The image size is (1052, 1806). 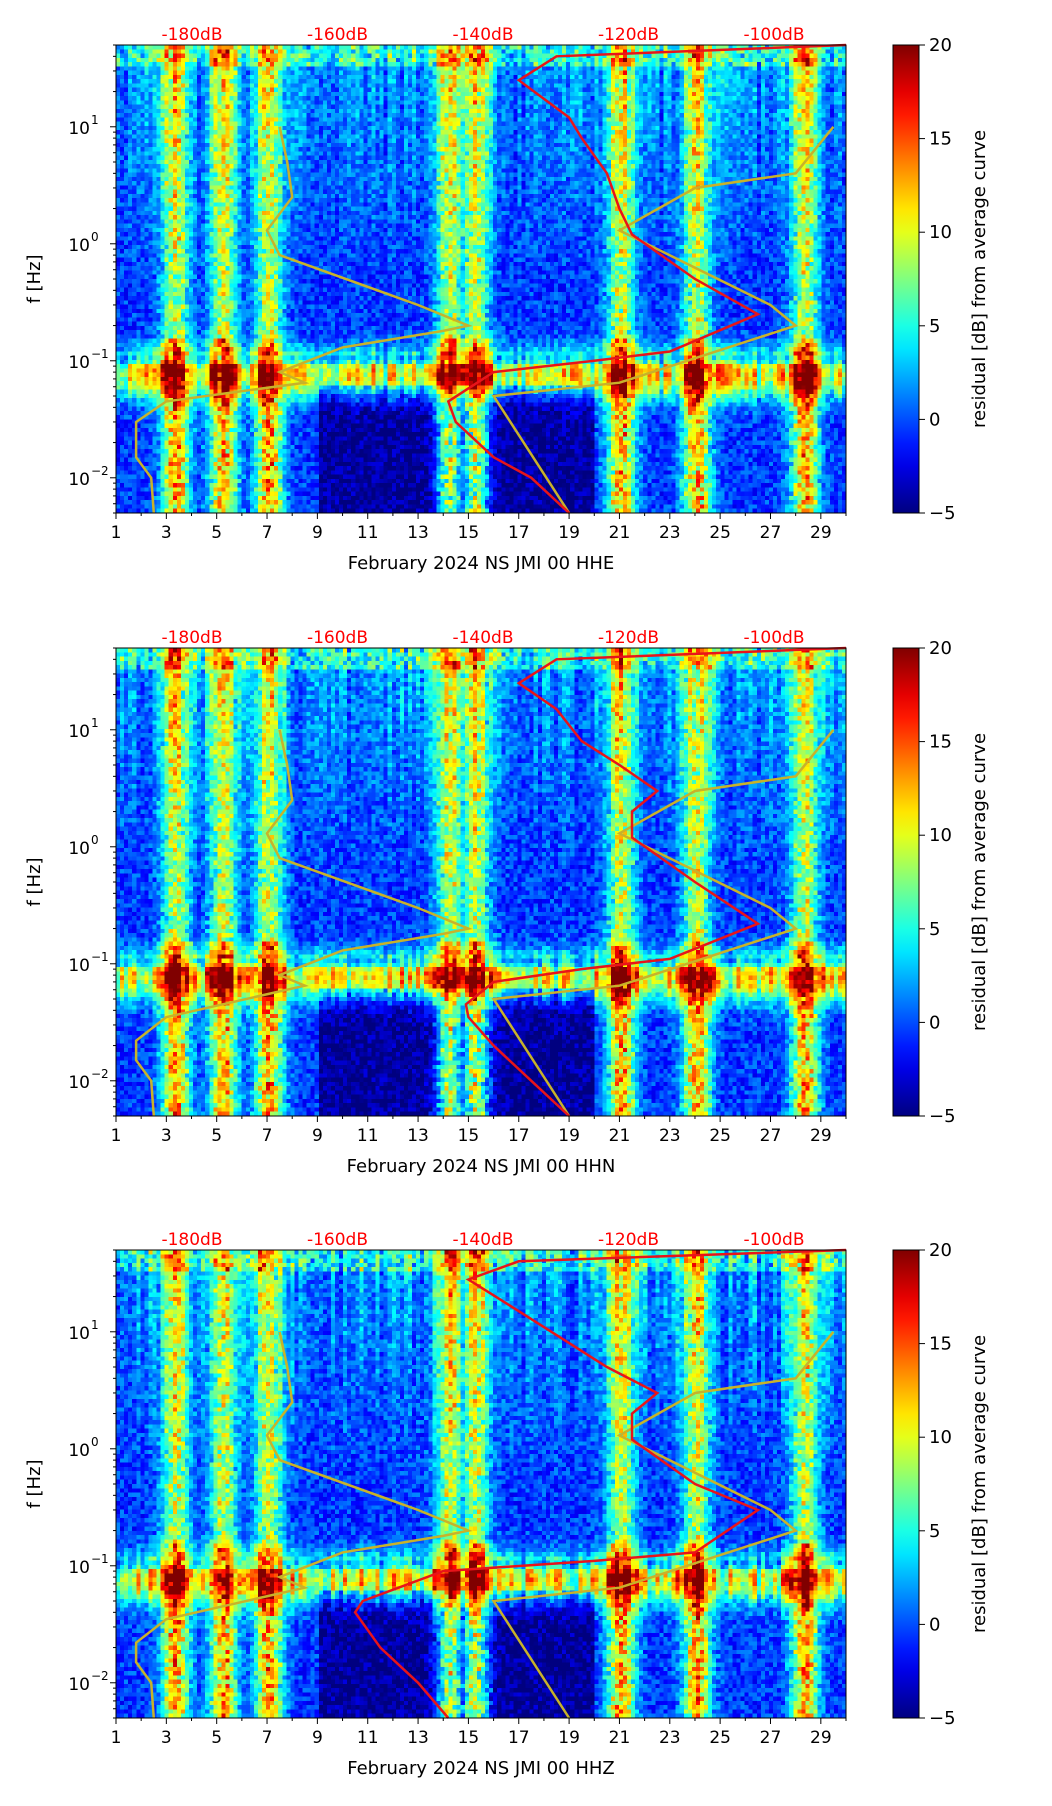 I want to click on db-top-label: -140dB, so click(x=482, y=638).